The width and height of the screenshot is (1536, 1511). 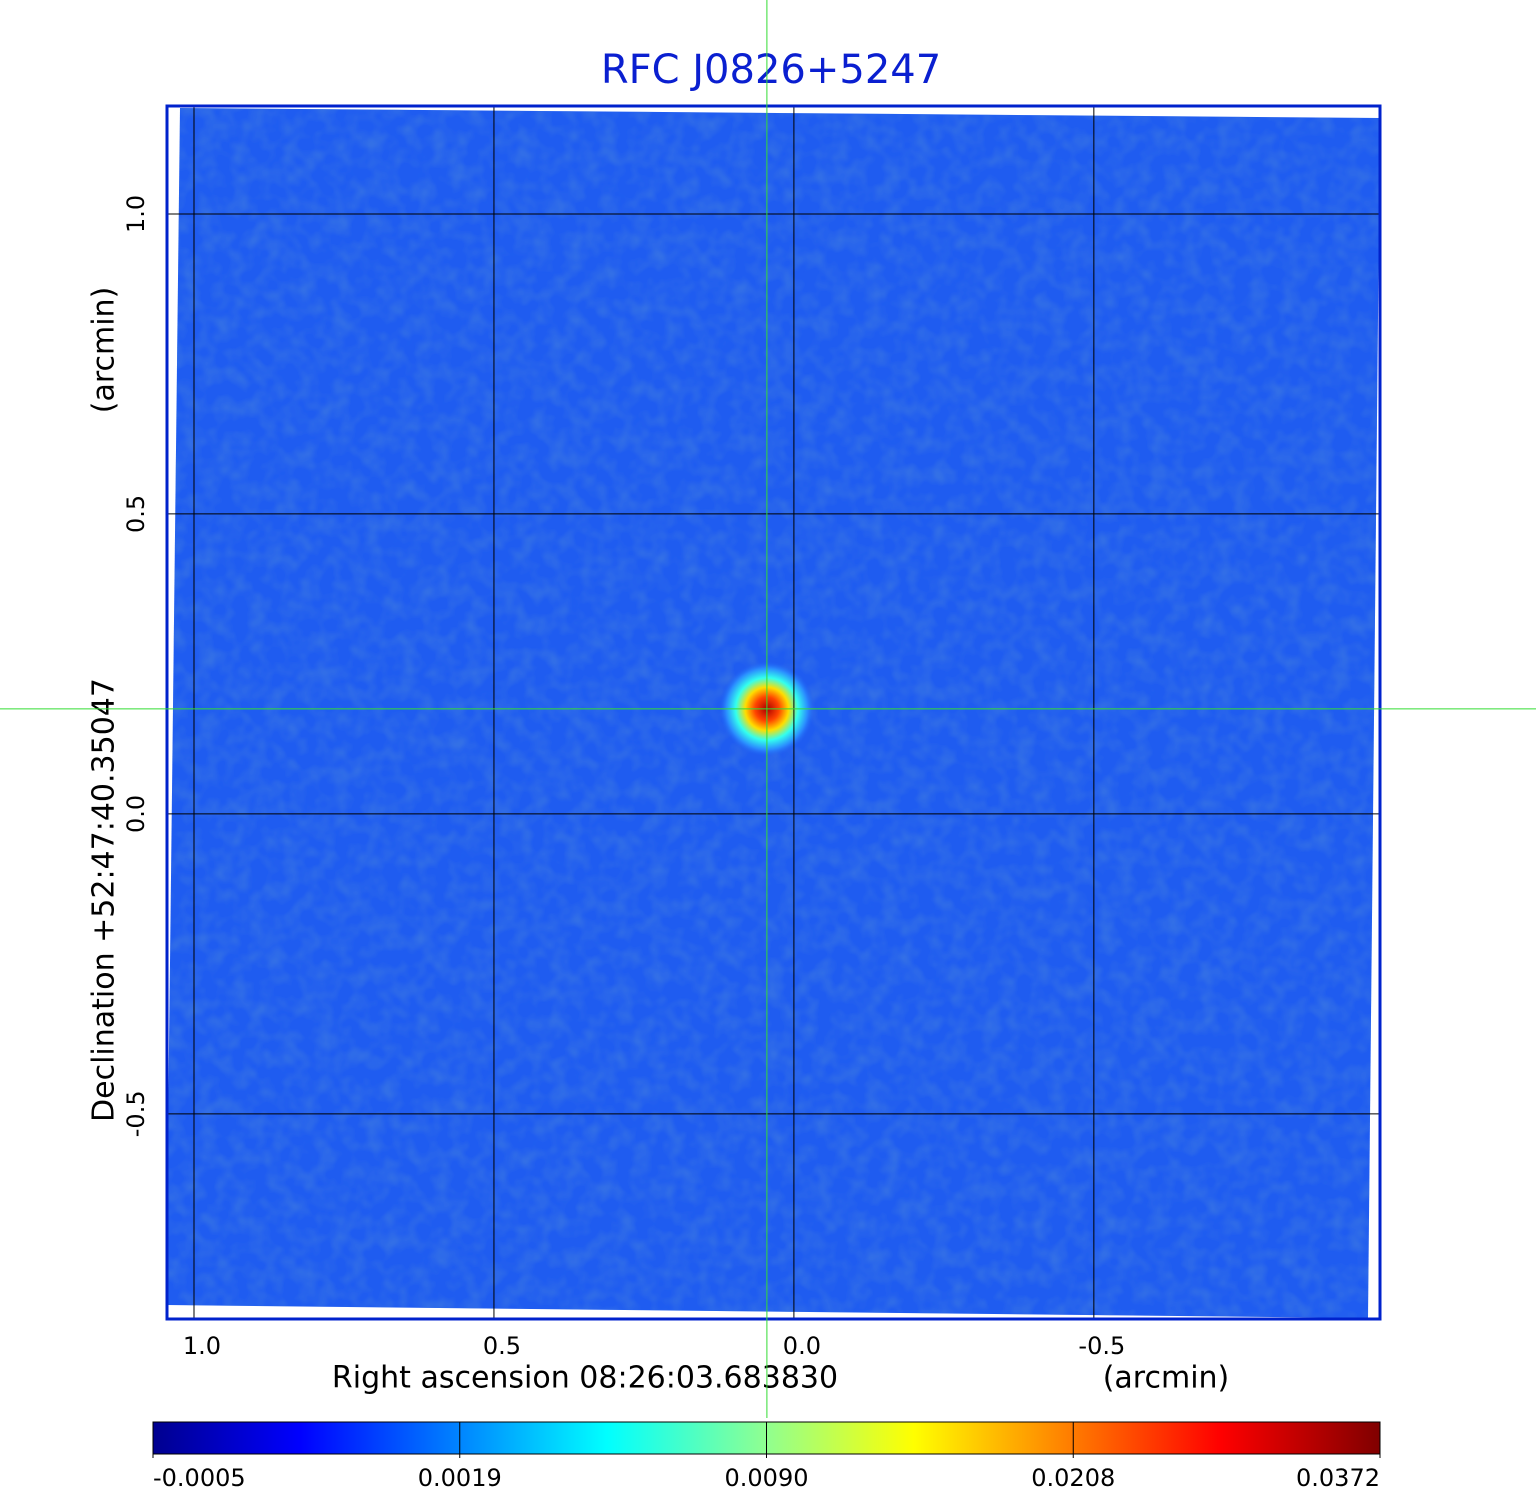 I want to click on chart-title: RFC J0826+5247, so click(x=771, y=70).